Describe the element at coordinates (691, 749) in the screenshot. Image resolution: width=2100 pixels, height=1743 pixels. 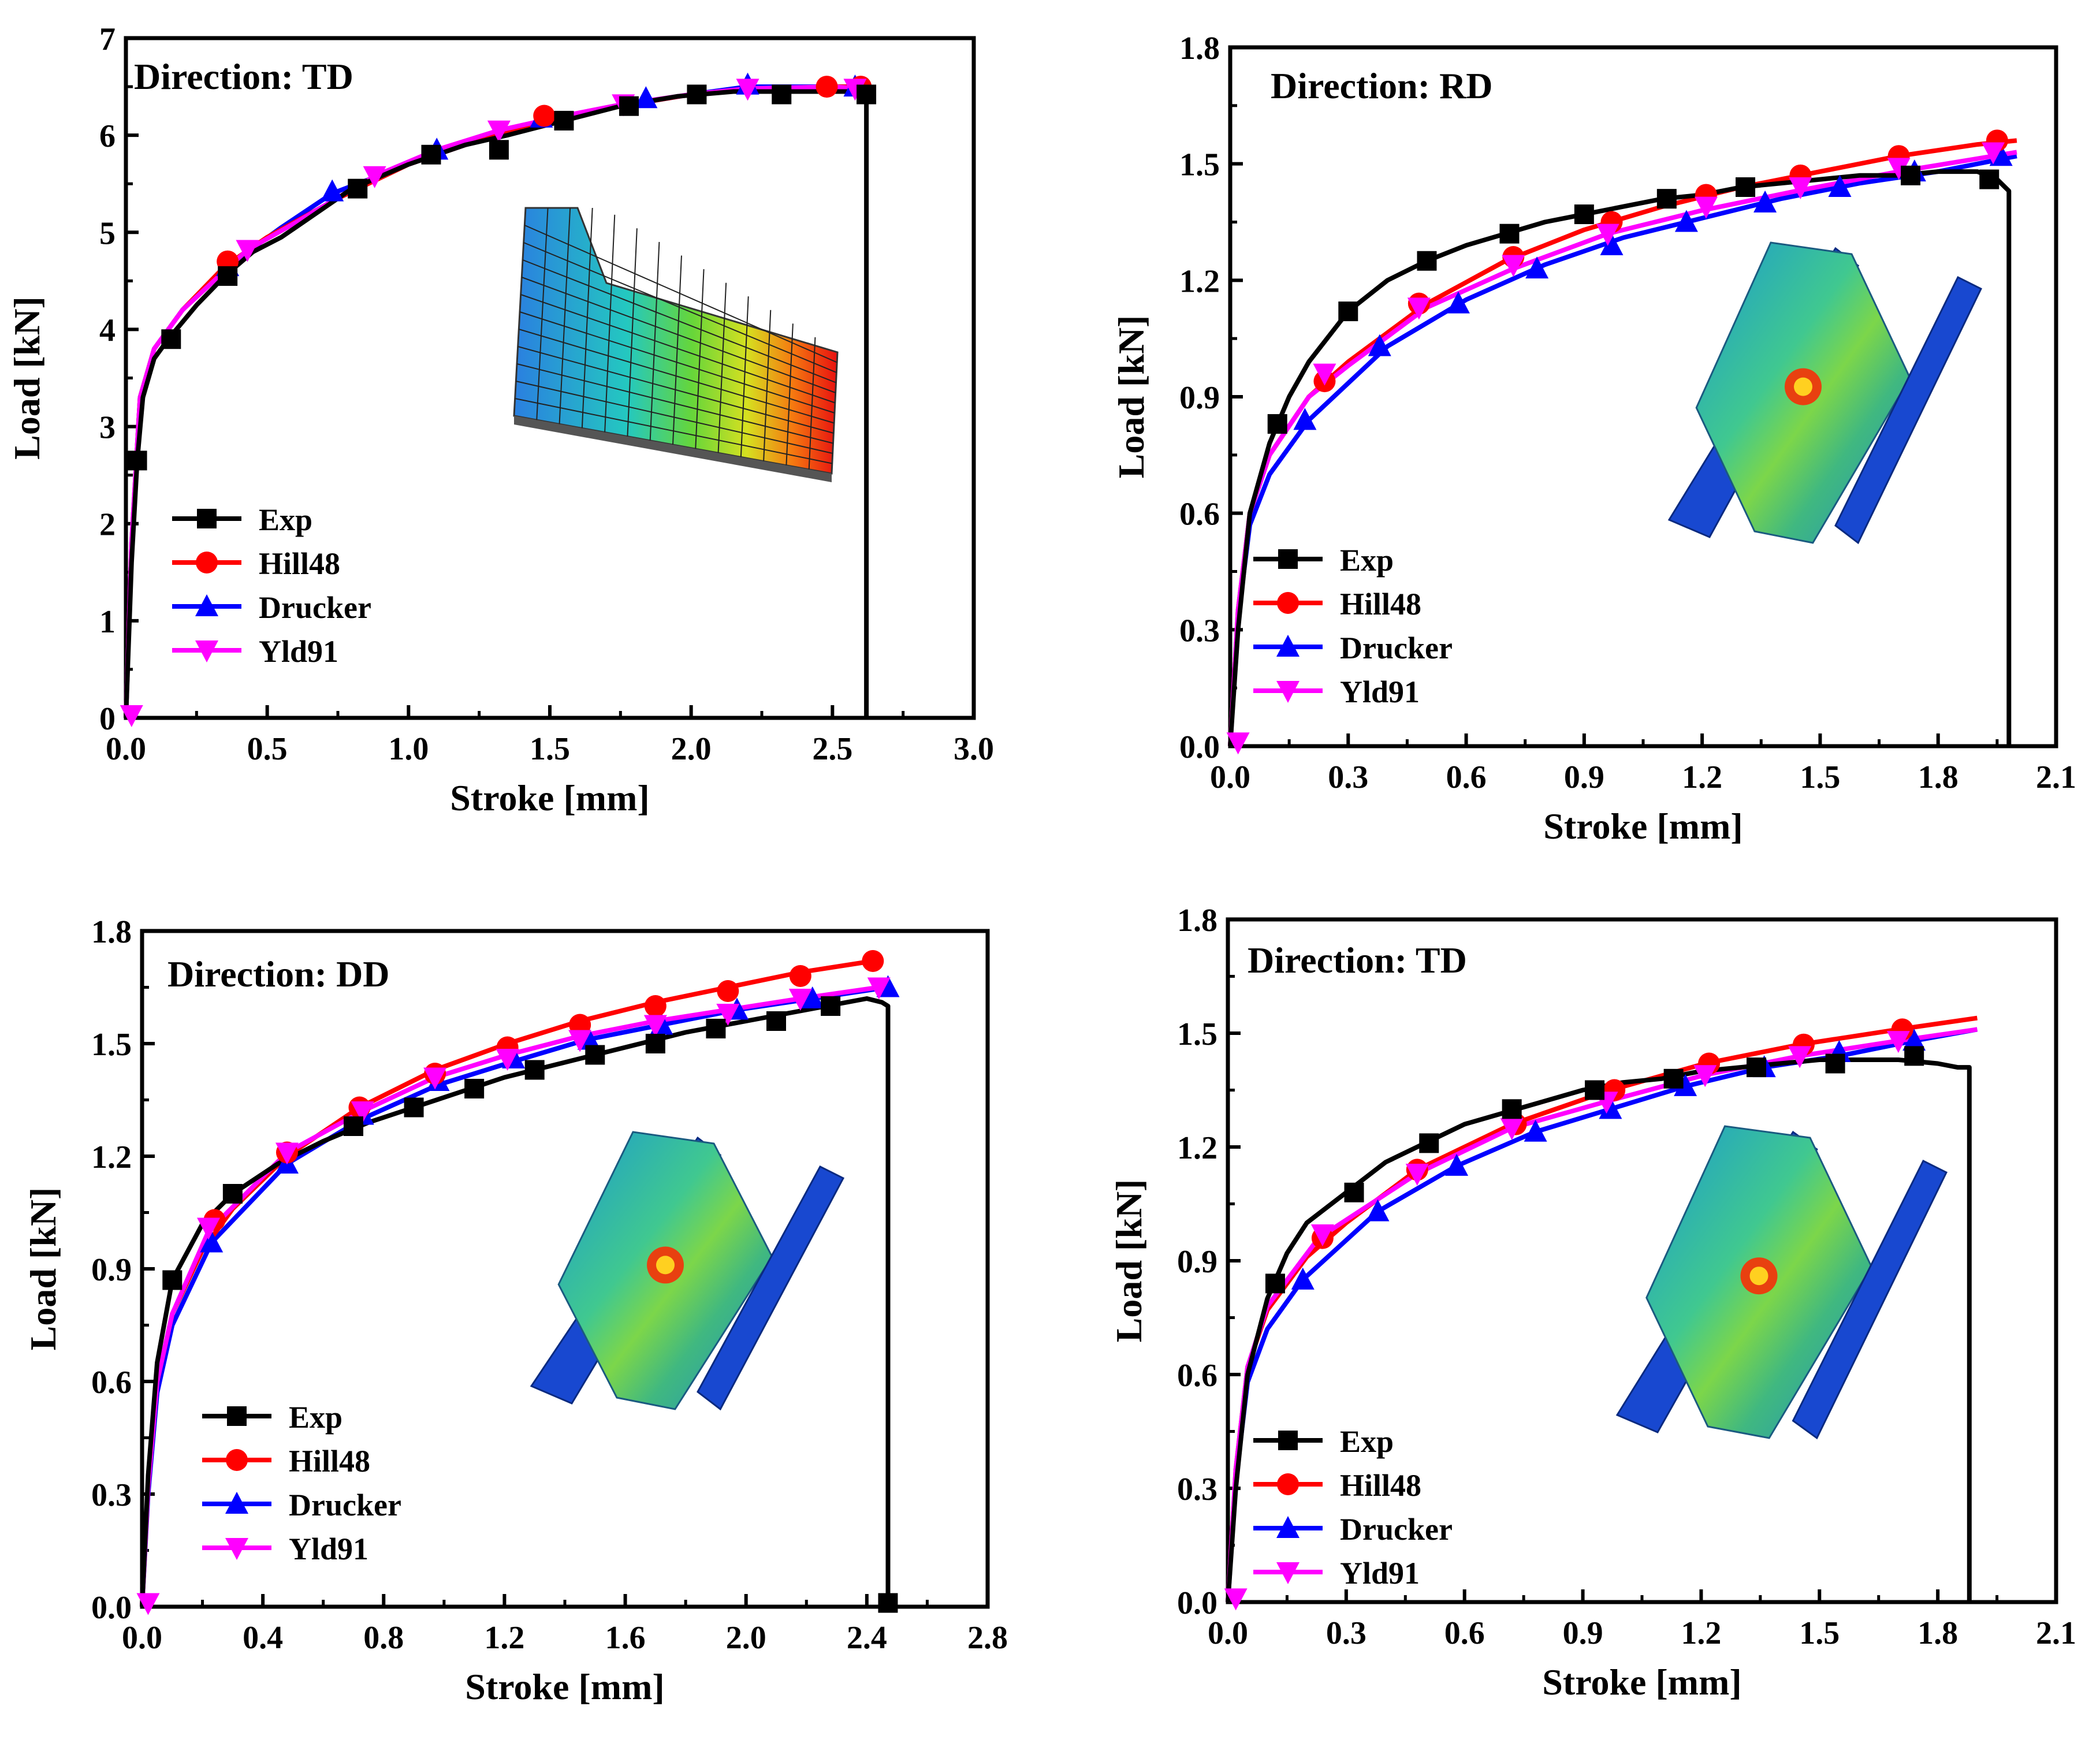
I see `x-tick-label: 2.0` at that location.